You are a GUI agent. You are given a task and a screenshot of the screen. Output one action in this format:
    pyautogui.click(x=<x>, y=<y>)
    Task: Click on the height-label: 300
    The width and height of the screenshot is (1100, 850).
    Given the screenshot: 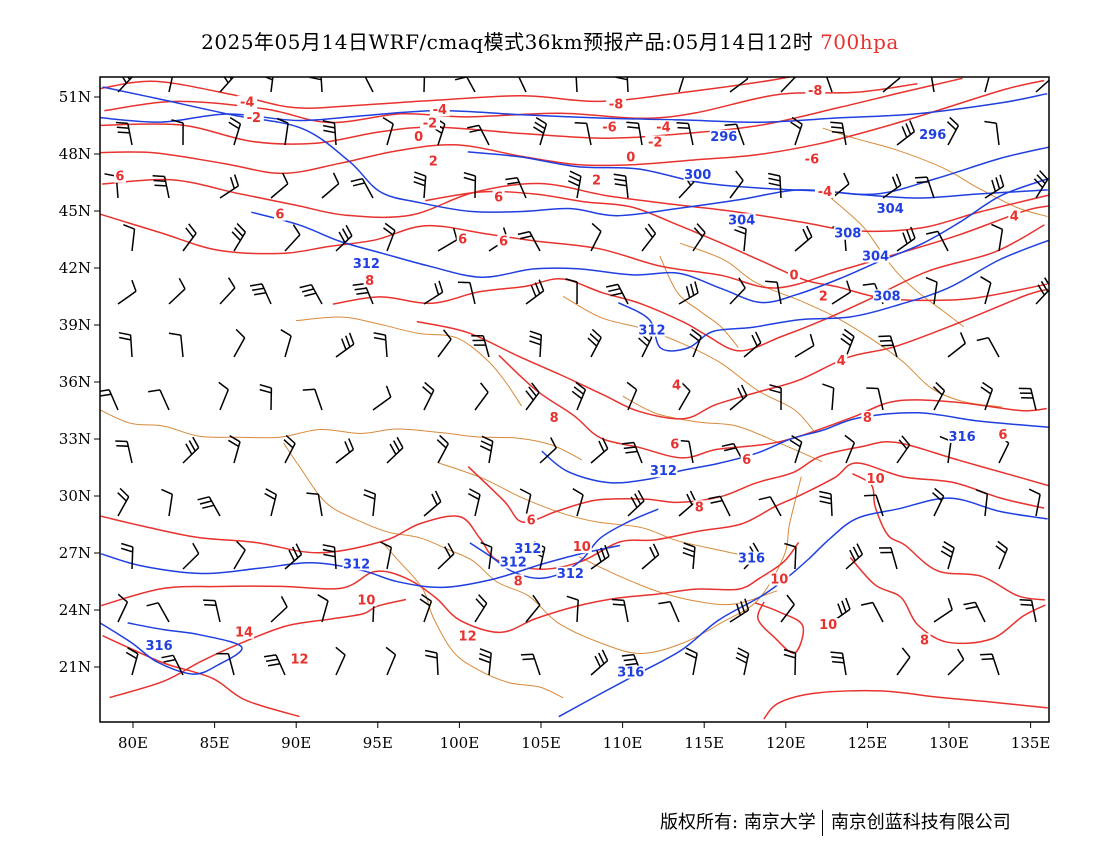 What is the action you would take?
    pyautogui.click(x=697, y=175)
    